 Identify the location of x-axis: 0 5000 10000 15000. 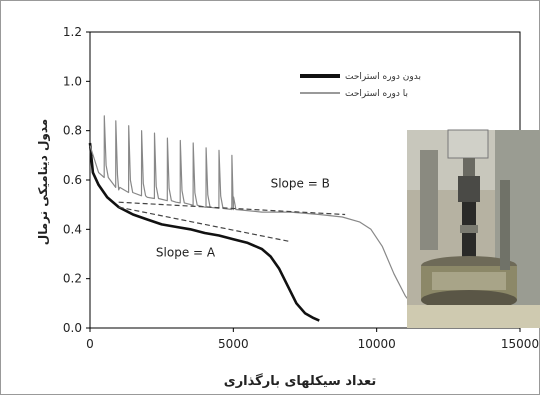
(312, 339).